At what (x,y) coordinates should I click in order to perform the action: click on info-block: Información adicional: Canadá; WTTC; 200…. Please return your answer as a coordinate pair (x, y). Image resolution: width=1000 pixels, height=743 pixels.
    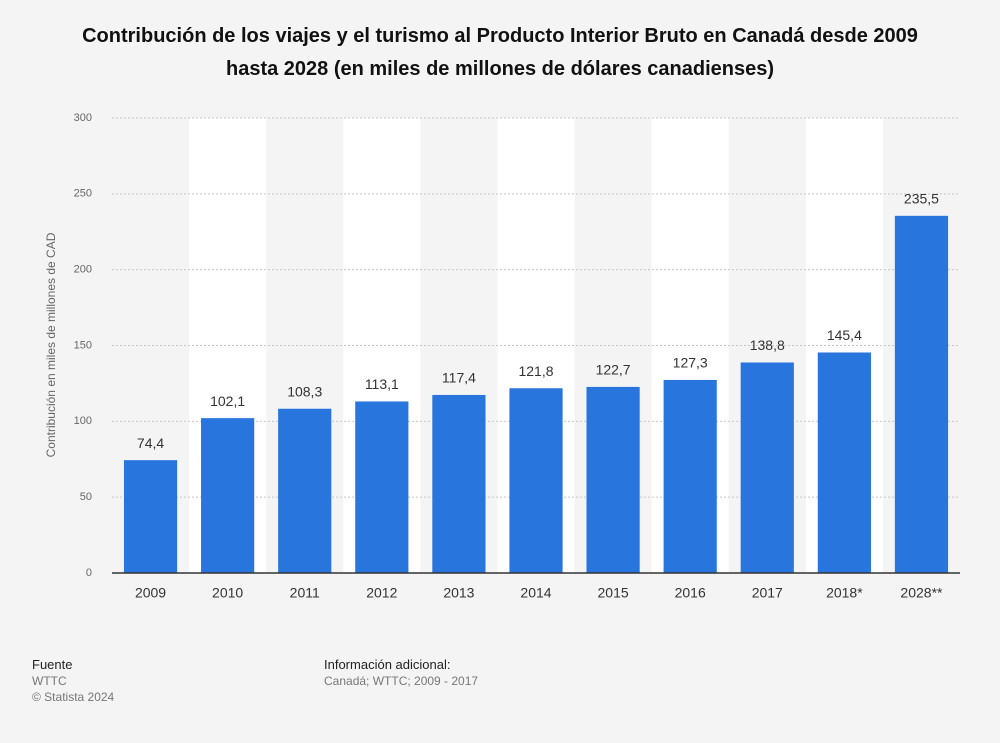
    Looking at the image, I should click on (401, 673).